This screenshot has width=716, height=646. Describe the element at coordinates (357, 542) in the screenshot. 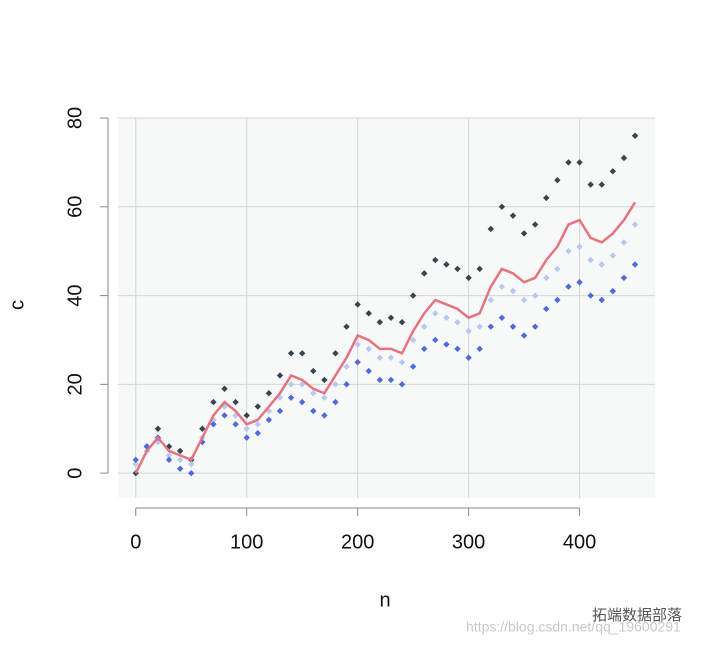

I see `x-tick-label: 200` at that location.